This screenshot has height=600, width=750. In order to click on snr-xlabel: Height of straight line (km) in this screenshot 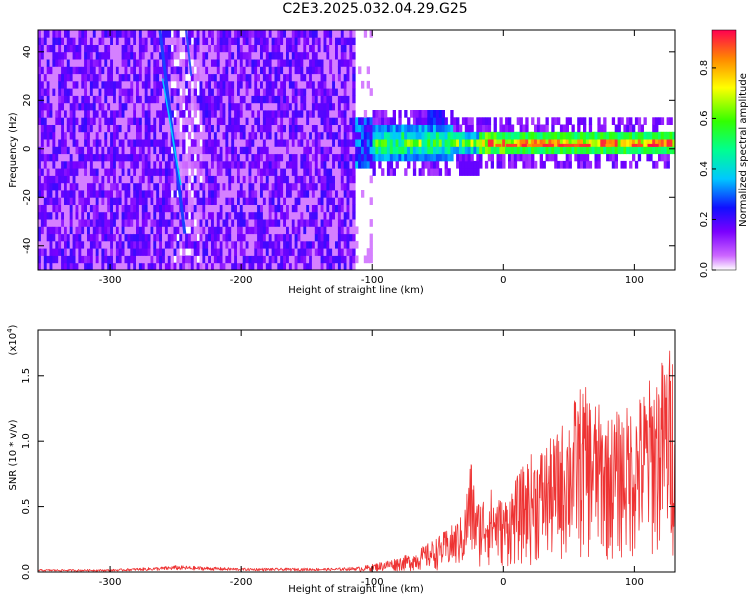, I will do `click(356, 589)`.